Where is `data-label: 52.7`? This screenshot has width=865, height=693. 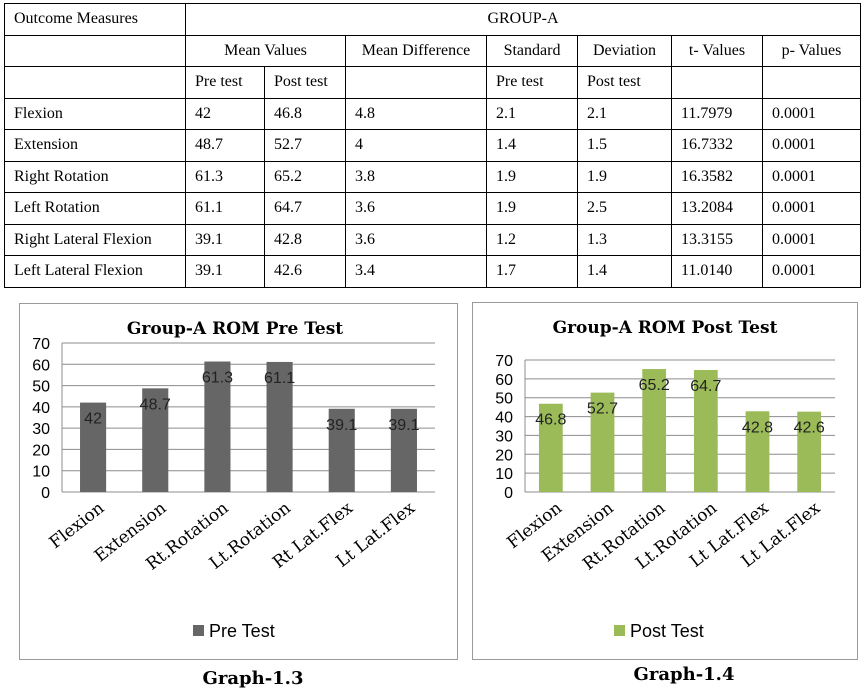 data-label: 52.7 is located at coordinates (602, 409).